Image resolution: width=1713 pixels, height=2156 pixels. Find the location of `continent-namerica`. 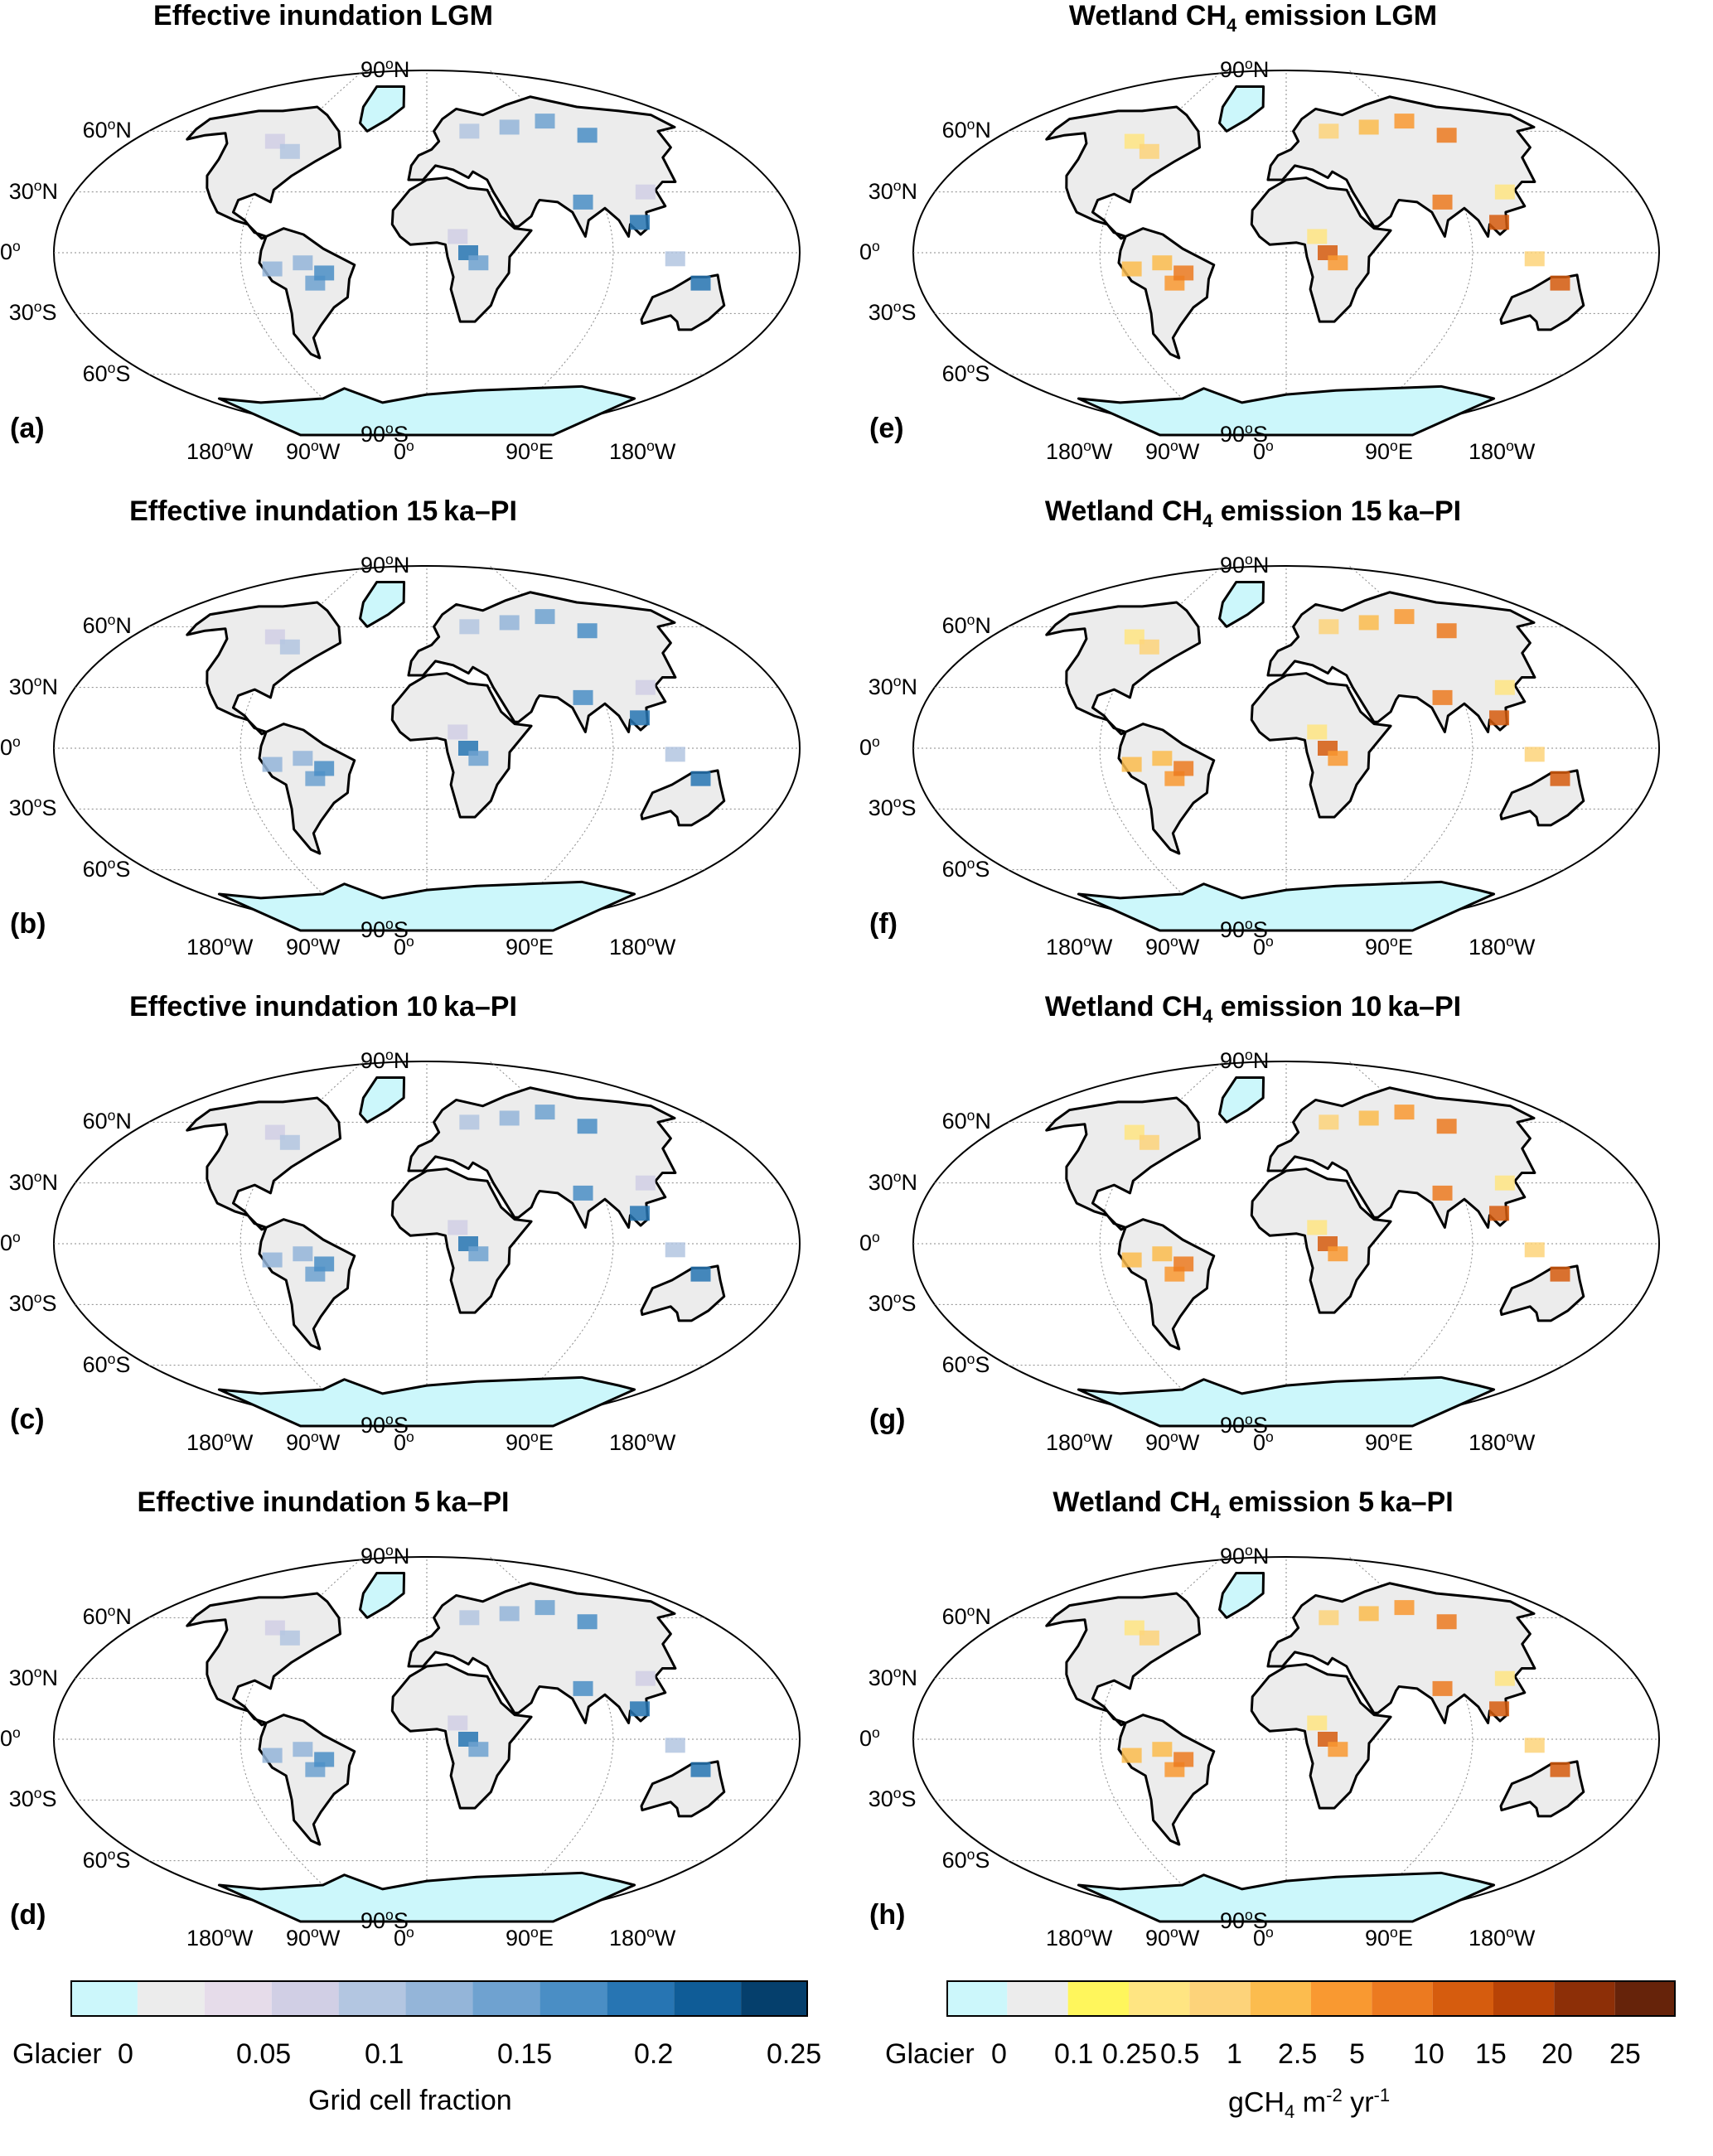

continent-namerica is located at coordinates (1123, 668).